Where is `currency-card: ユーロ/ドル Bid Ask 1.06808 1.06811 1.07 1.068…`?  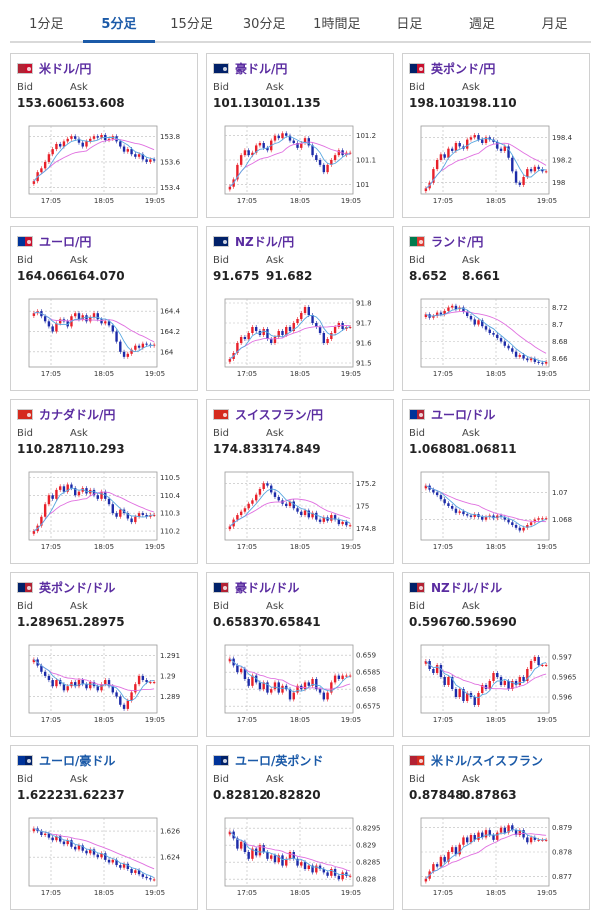
currency-card: ユーロ/ドル Bid Ask 1.06808 1.06811 1.07 1.068… is located at coordinates (496, 481).